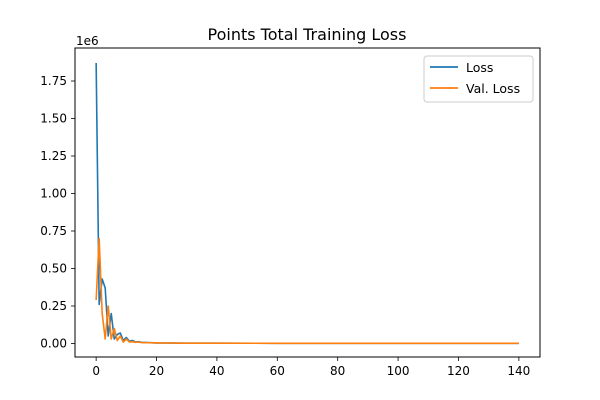 Image resolution: width=600 pixels, height=400 pixels. What do you see at coordinates (216, 371) in the screenshot?
I see `x-tick-label: 40` at bounding box center [216, 371].